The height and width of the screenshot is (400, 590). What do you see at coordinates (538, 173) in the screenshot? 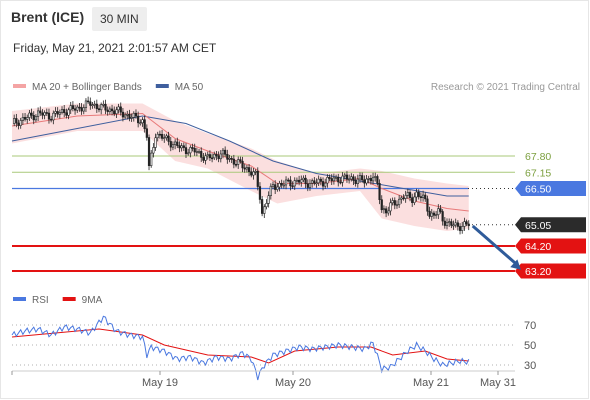
I see `level-label-1: 67.15` at bounding box center [538, 173].